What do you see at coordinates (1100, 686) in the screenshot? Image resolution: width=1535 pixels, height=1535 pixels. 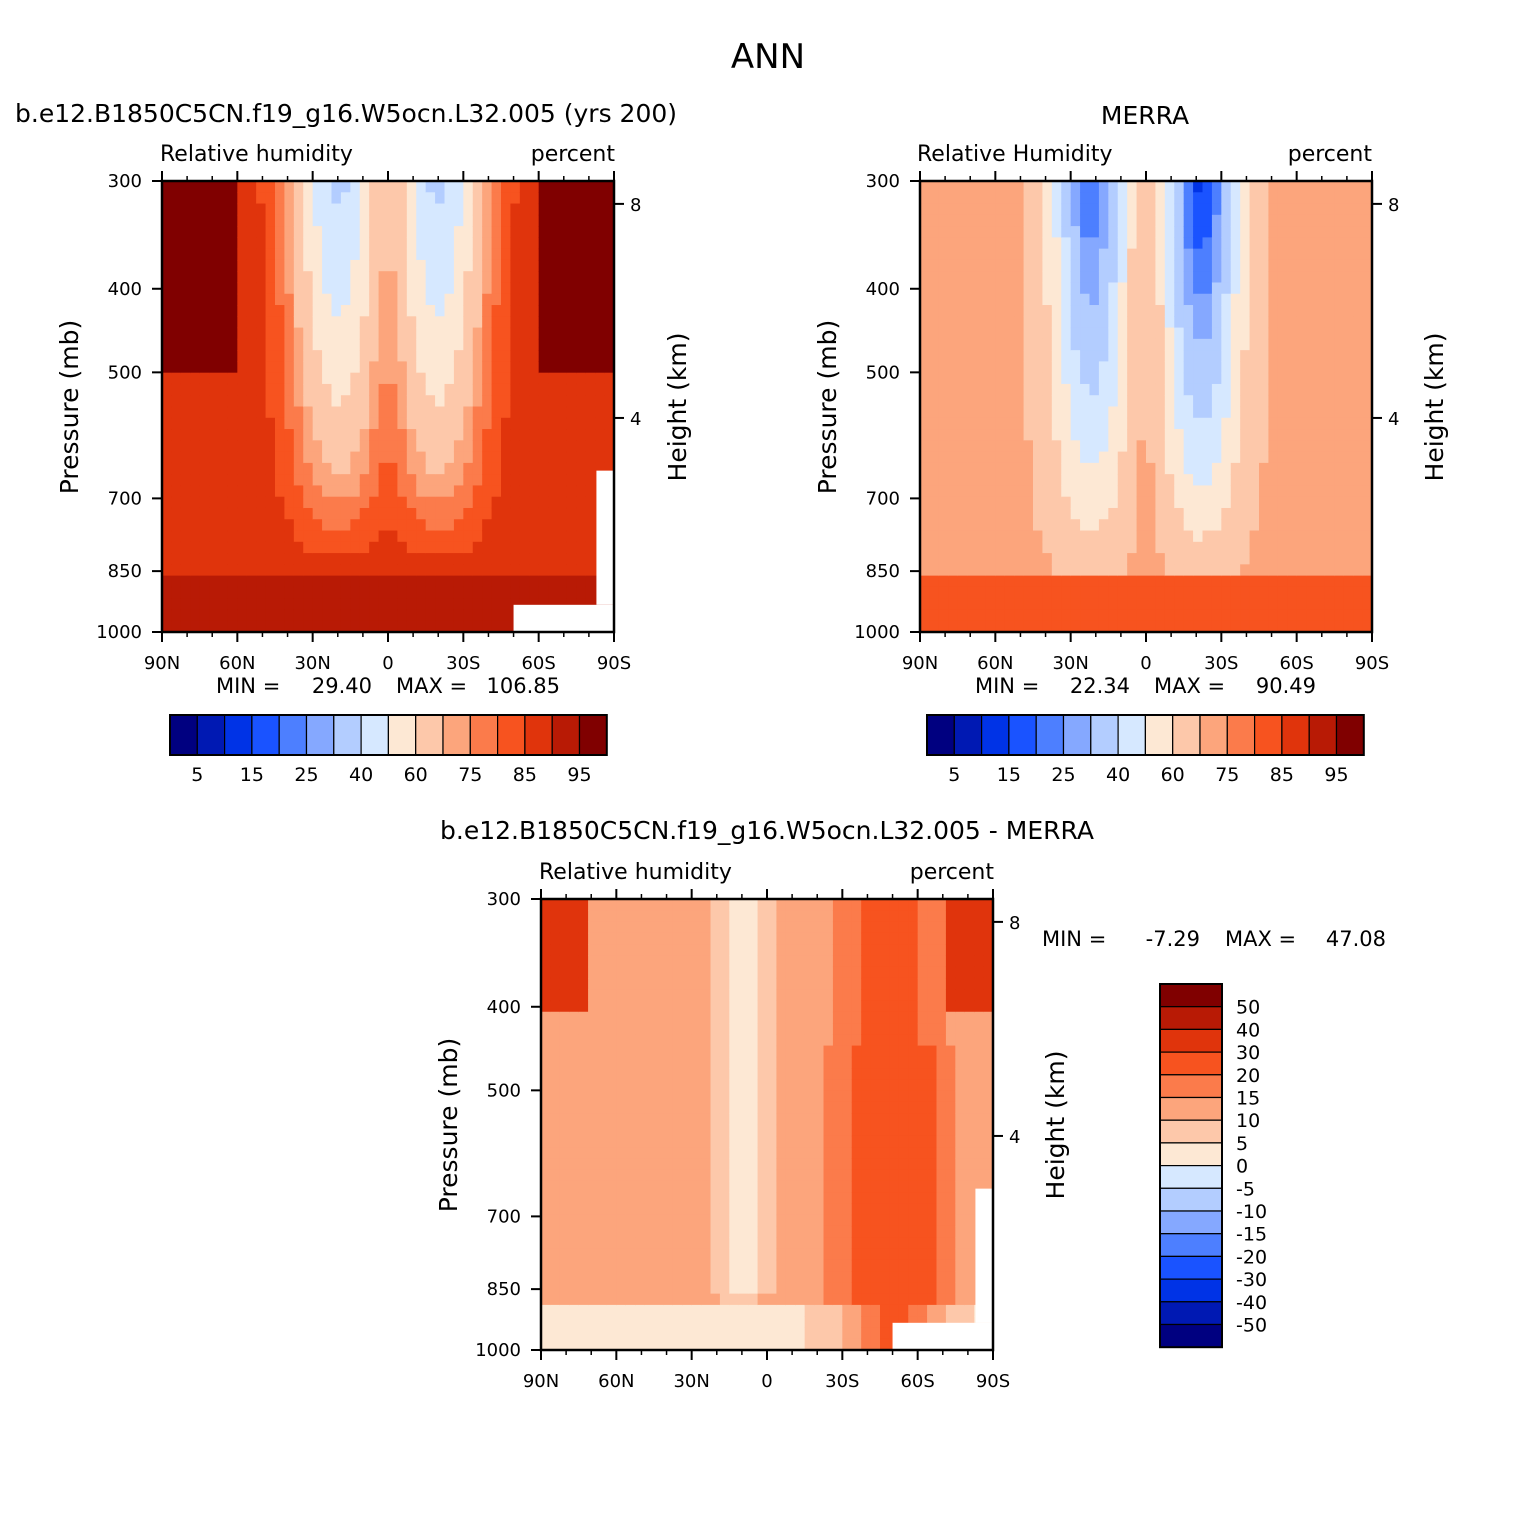 I see `panel-merra-min-value: 22.34` at bounding box center [1100, 686].